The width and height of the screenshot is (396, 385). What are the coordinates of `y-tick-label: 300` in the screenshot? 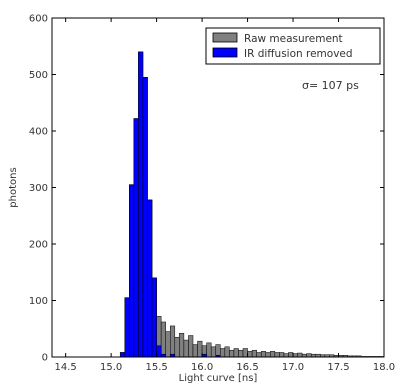 It's located at (38, 188).